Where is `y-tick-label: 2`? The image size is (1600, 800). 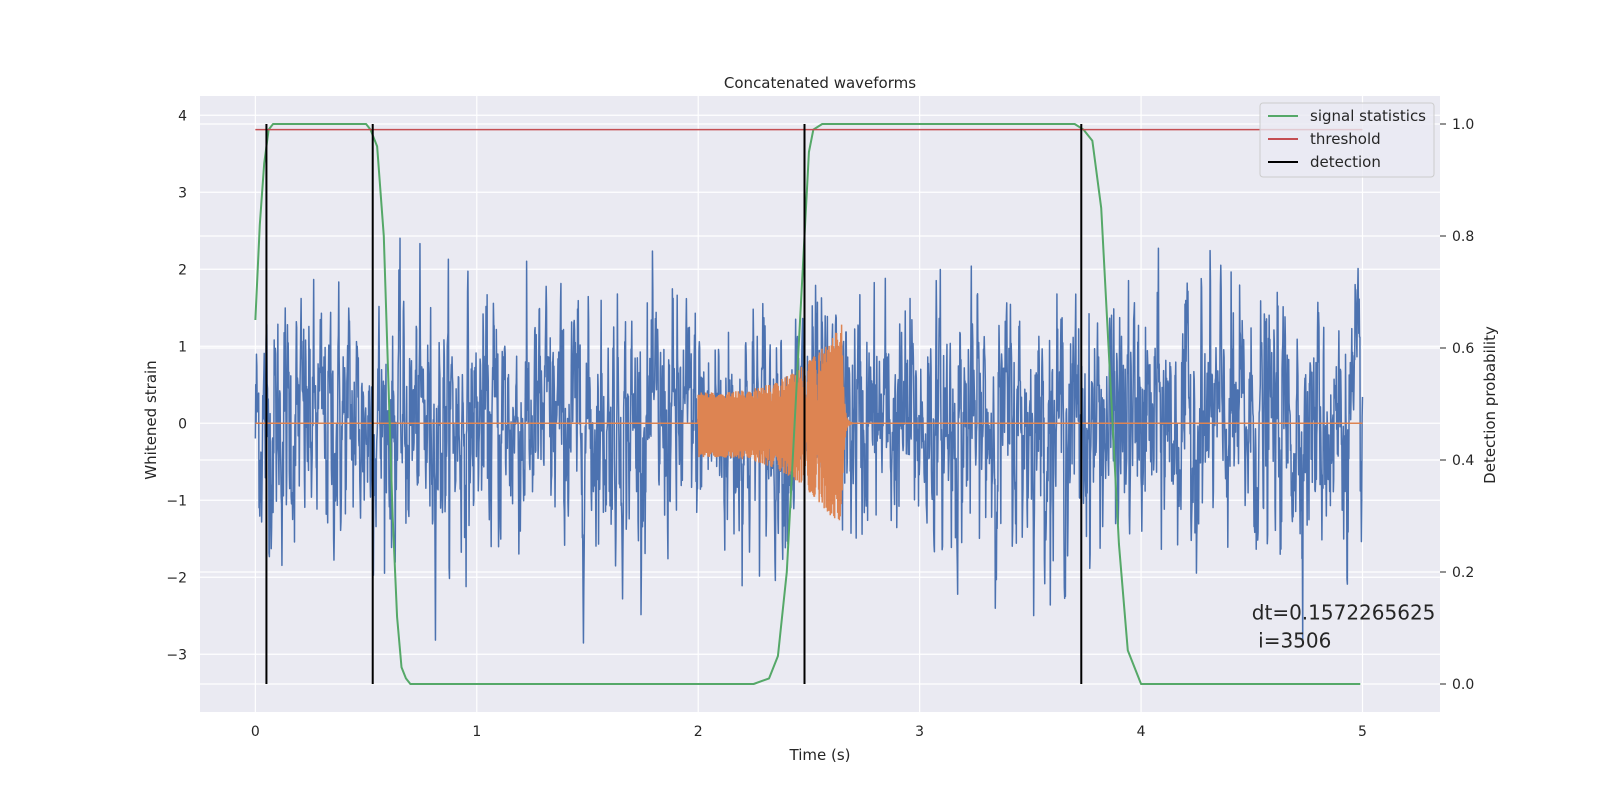
y-tick-label: 2 is located at coordinates (182, 270).